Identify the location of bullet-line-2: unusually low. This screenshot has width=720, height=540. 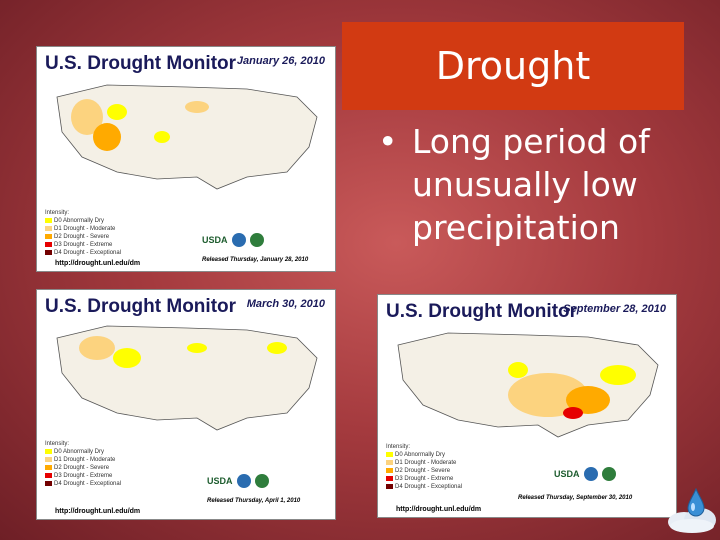
(525, 184).